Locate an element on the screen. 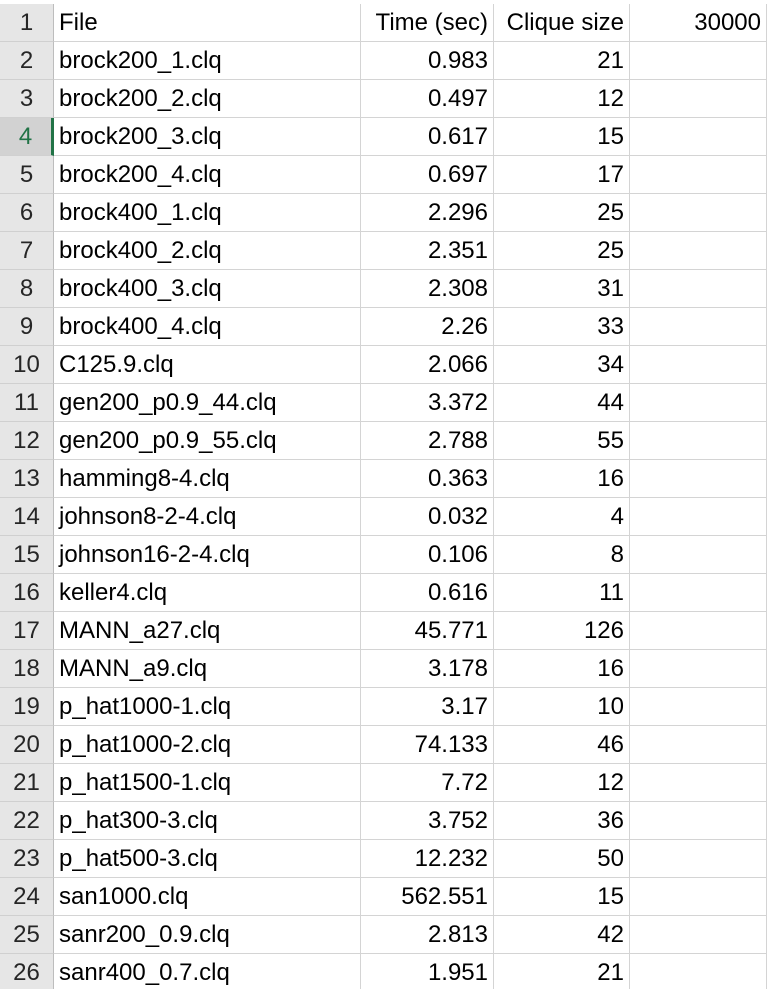 The image size is (767, 989). cell-file: p_hat1500-1.clq is located at coordinates (207, 783).